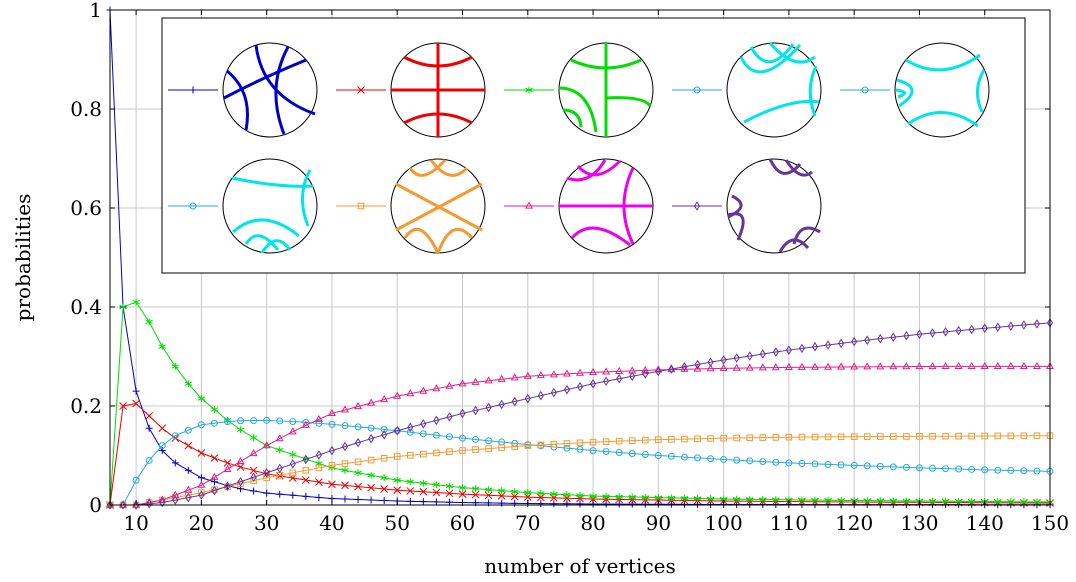 This screenshot has height=582, width=1076. What do you see at coordinates (86, 109) in the screenshot?
I see `y-tick-label: 0.8` at bounding box center [86, 109].